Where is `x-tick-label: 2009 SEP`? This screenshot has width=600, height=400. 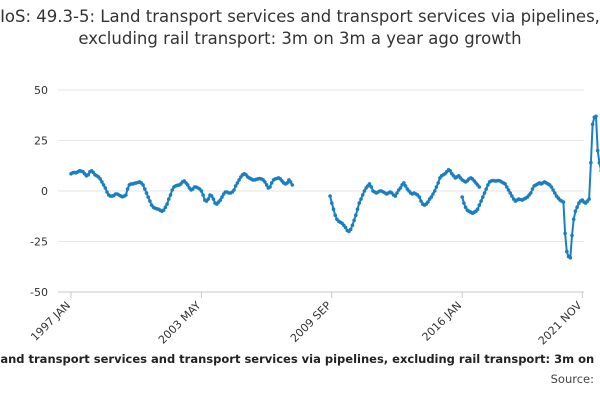 x-tick-label: 2009 SEP is located at coordinates (311, 322).